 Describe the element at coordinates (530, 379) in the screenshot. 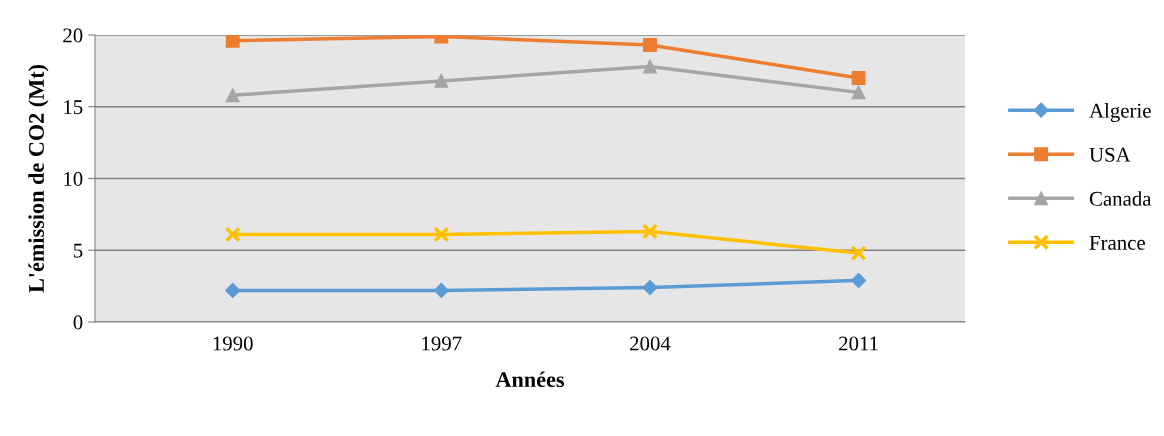

I see `x-axis-title: Années` at that location.